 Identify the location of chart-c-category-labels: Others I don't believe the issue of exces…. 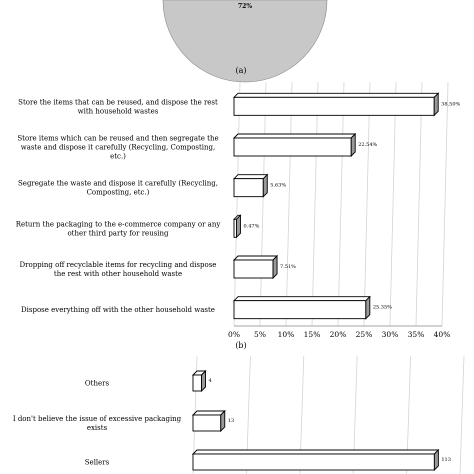
(97, 423).